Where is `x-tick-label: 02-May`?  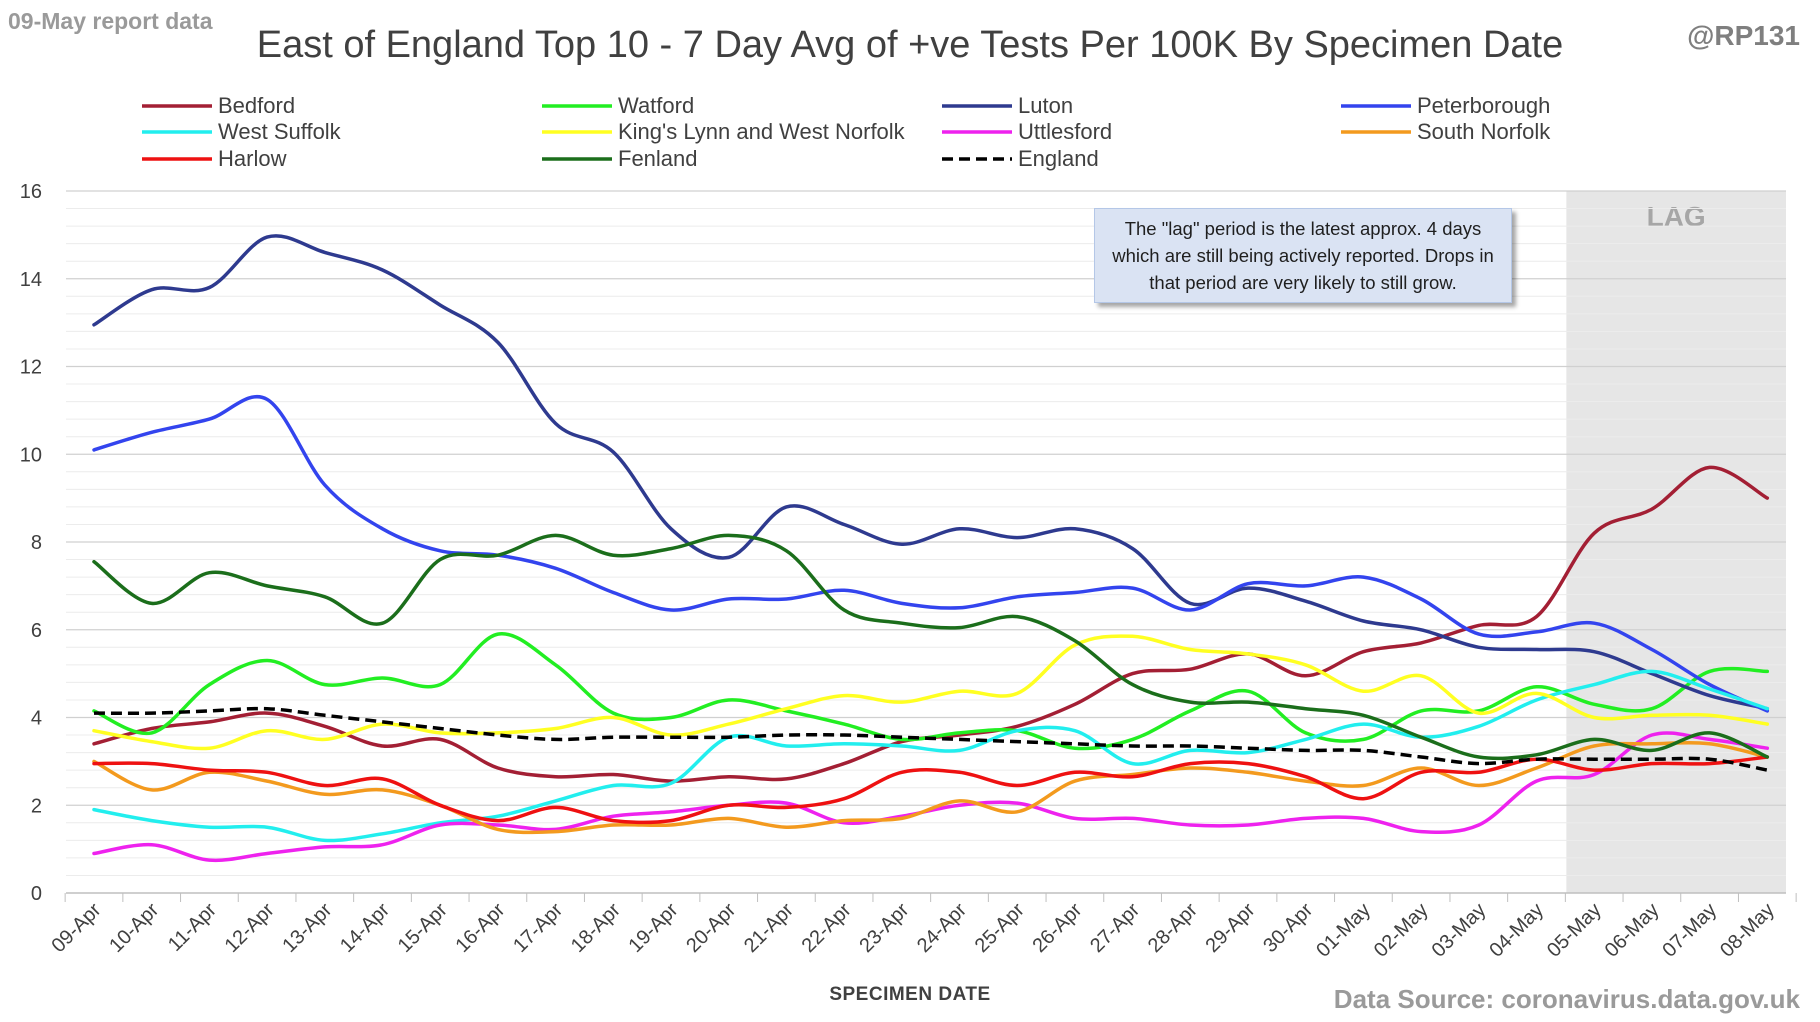 x-tick-label: 02-May is located at coordinates (1401, 930).